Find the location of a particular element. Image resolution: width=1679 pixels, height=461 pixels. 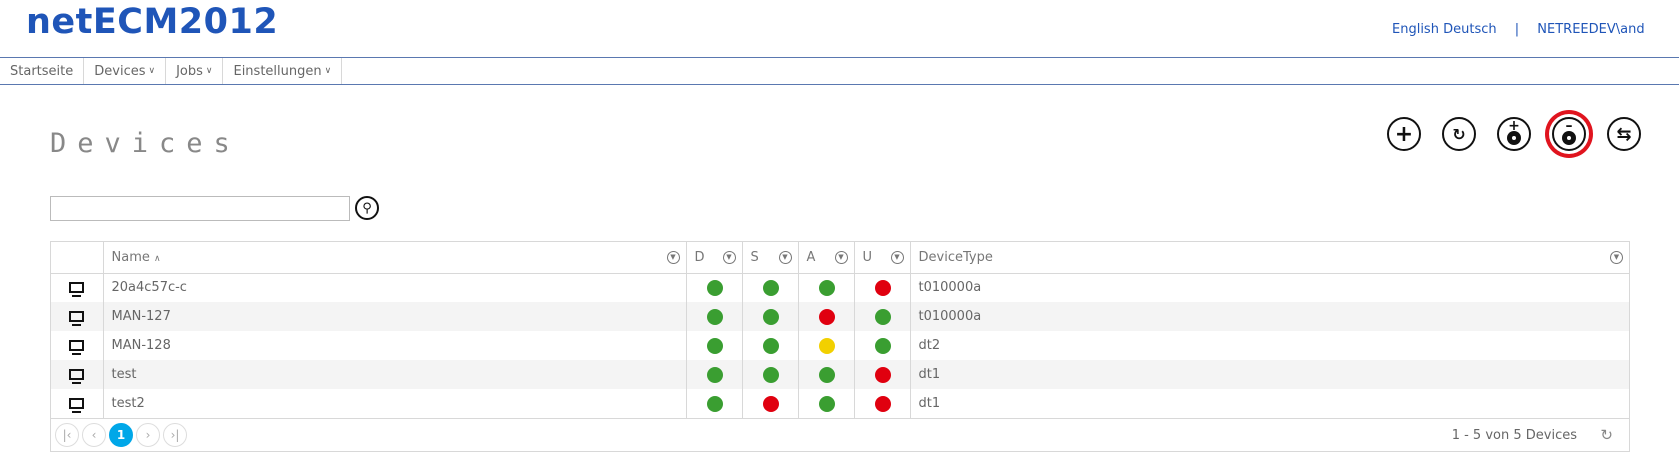

nav-label: Devices is located at coordinates (120, 71).